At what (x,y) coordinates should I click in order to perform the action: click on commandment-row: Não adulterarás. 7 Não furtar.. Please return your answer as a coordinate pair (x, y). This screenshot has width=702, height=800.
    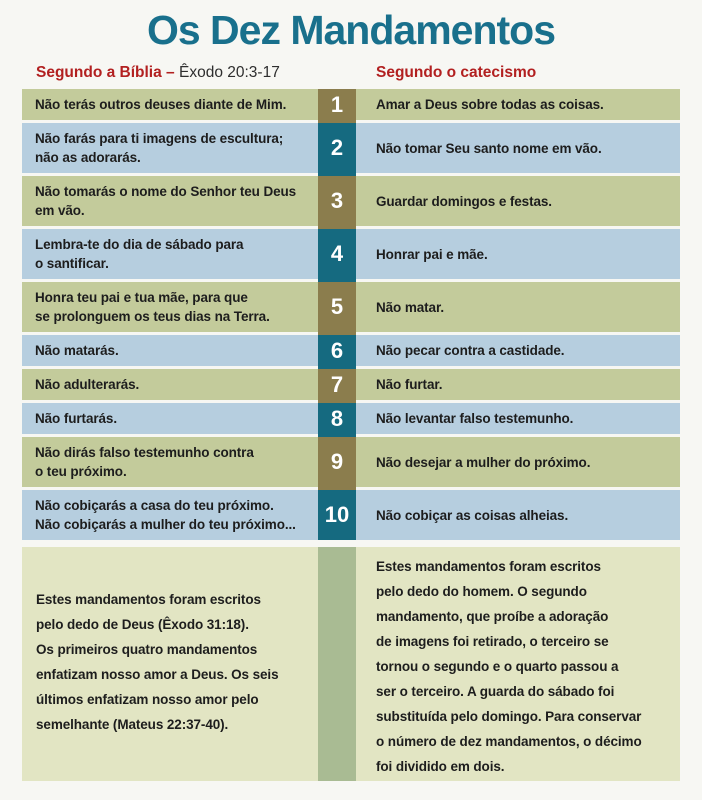
    Looking at the image, I should click on (351, 386).